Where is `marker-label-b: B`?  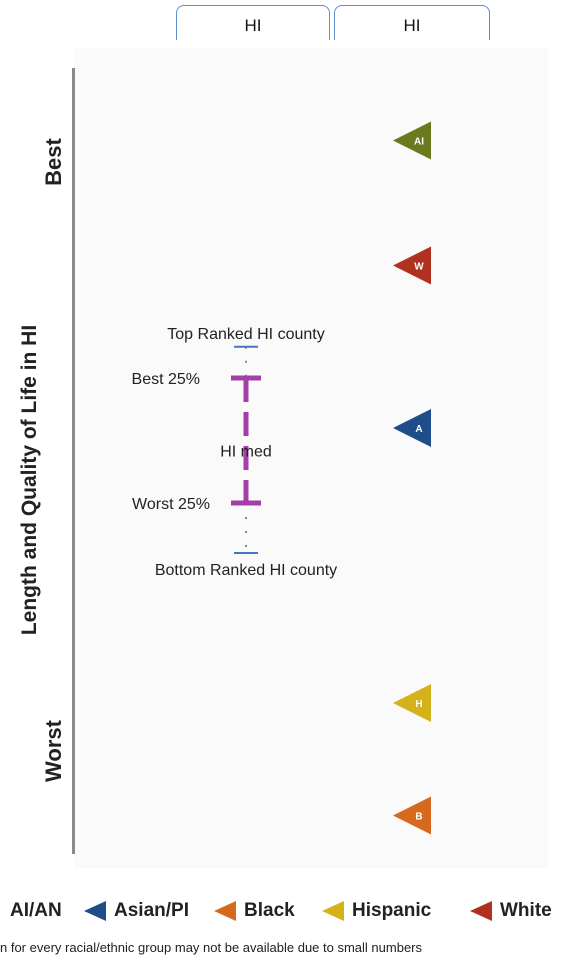 marker-label-b: B is located at coordinates (418, 817).